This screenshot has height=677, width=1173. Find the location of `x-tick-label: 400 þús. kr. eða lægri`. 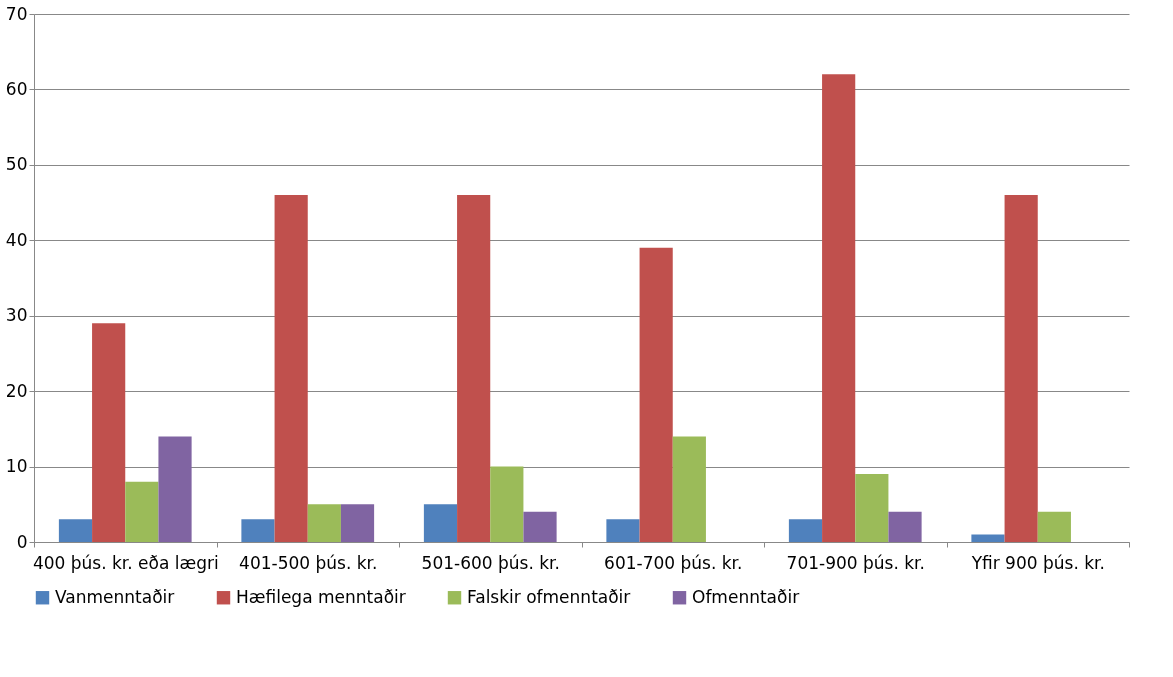

x-tick-label: 400 þús. kr. eða lægri is located at coordinates (125, 562).